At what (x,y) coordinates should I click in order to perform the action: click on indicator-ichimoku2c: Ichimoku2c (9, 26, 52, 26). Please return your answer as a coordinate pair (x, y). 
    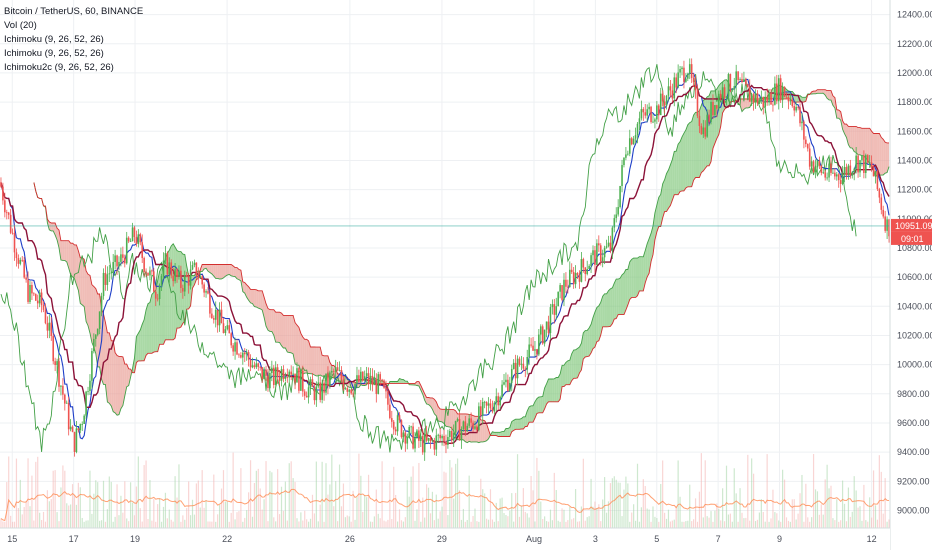
    Looking at the image, I should click on (59, 67).